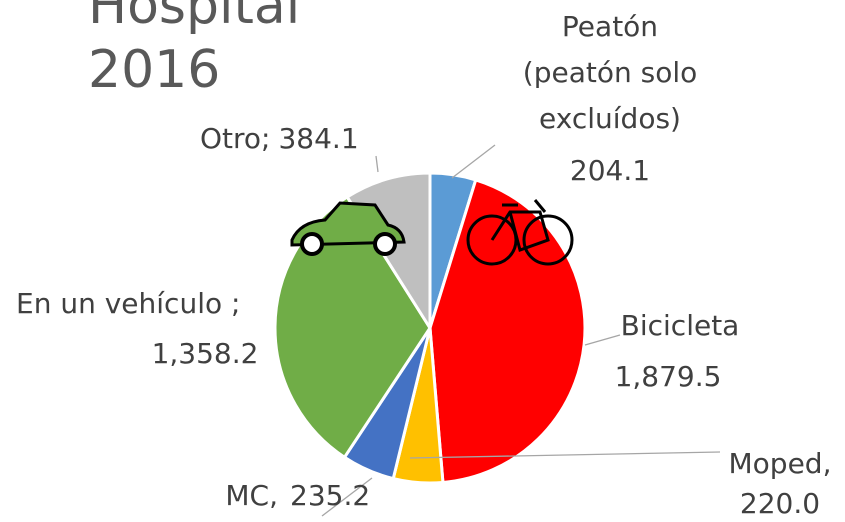  What do you see at coordinates (348, 228) in the screenshot?
I see `car-icon` at bounding box center [348, 228].